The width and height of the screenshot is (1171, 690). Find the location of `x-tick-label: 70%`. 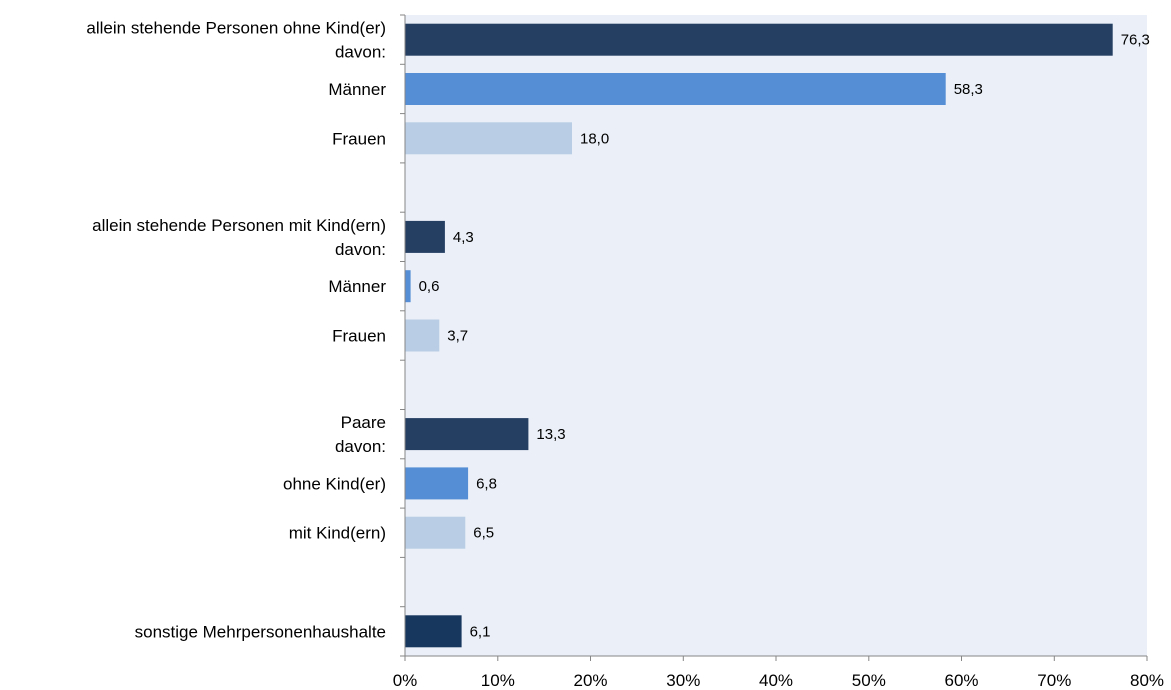

x-tick-label: 70% is located at coordinates (1054, 680).